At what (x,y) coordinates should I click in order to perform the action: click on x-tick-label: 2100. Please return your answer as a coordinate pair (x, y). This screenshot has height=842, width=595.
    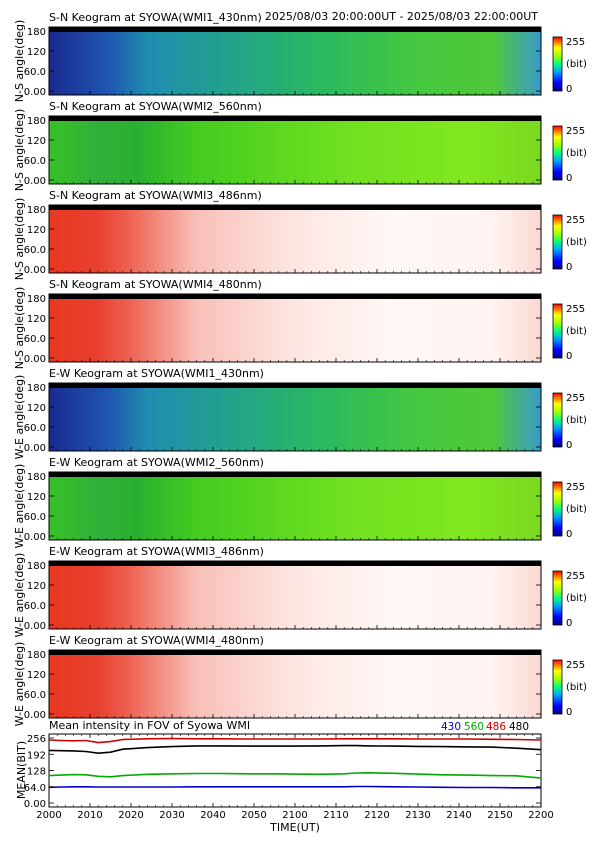
    Looking at the image, I should click on (294, 815).